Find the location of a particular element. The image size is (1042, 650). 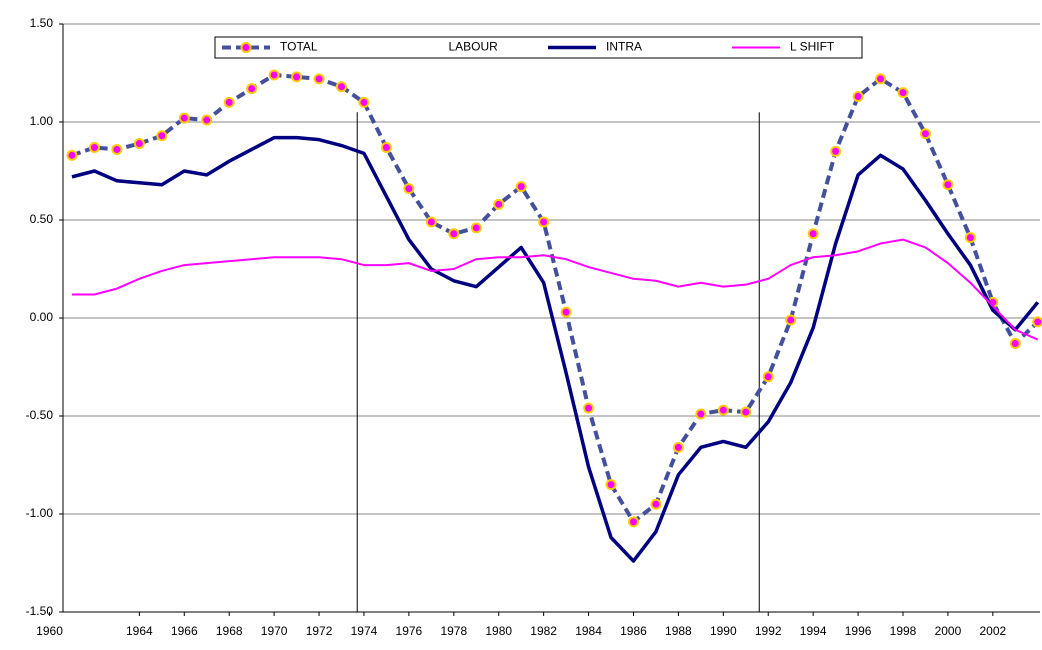

legend-label: INTRA is located at coordinates (624, 47).